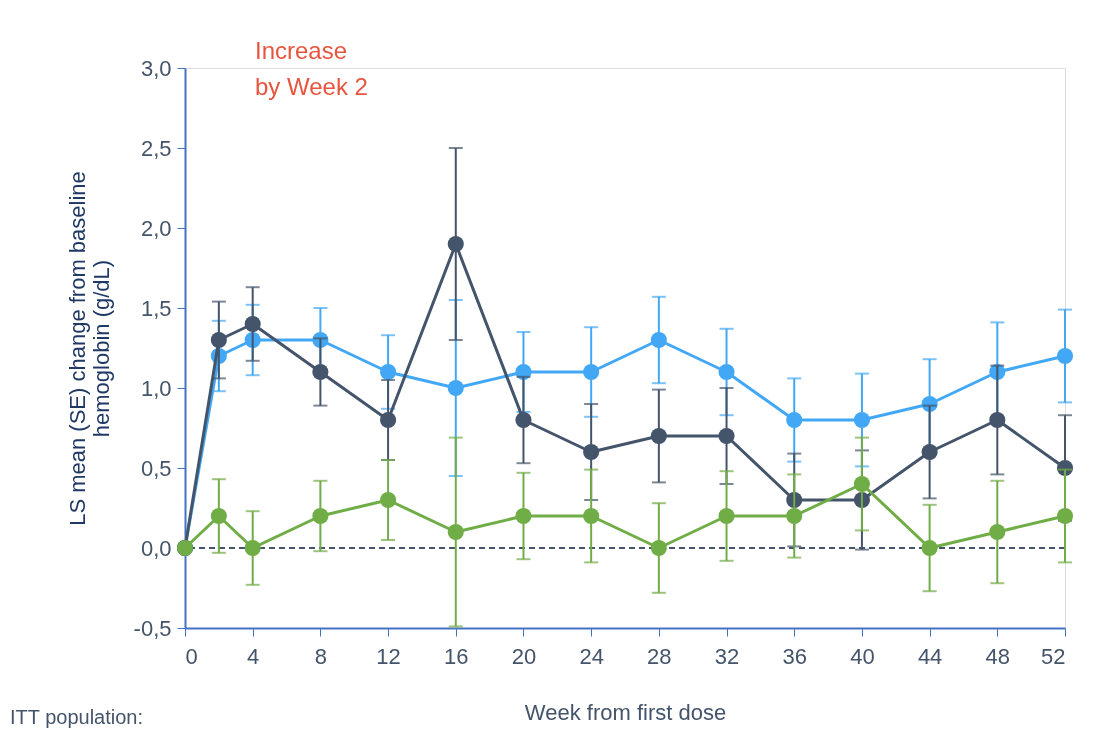  I want to click on text: ITT population:, so click(77, 717).